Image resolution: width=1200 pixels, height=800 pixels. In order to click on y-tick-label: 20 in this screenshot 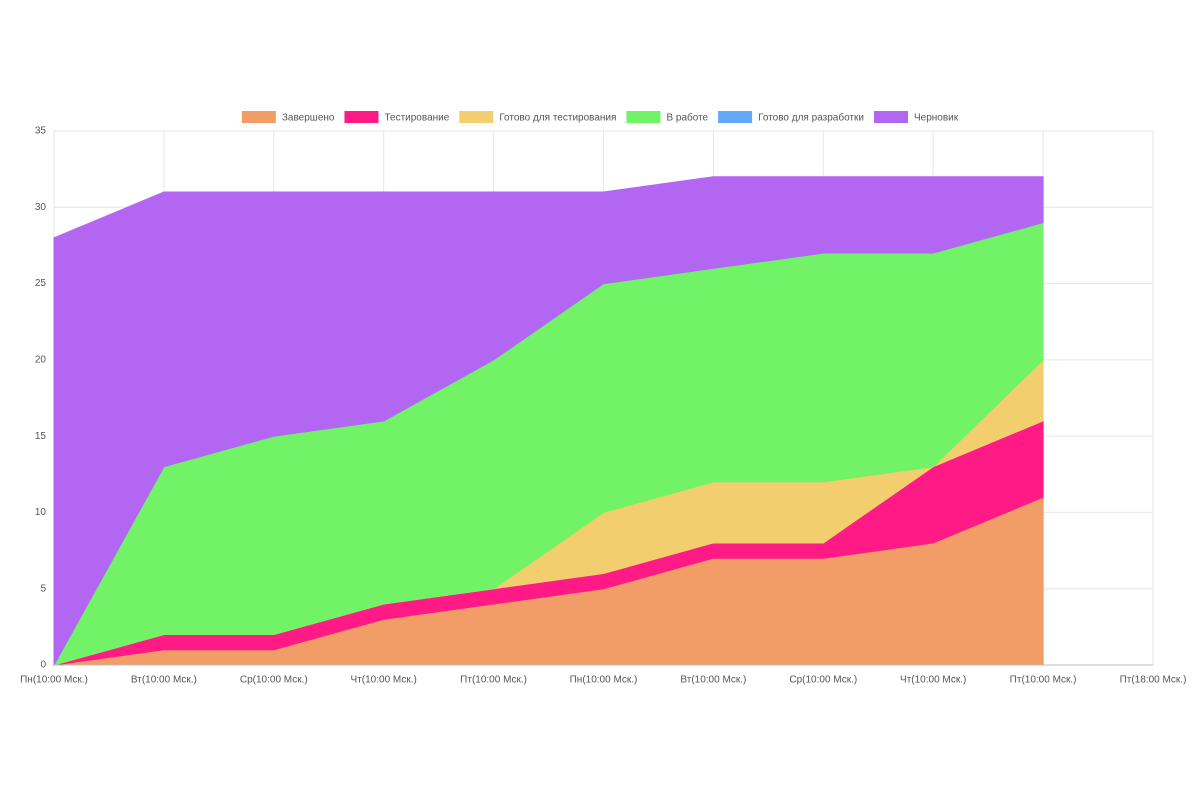, I will do `click(41, 359)`.